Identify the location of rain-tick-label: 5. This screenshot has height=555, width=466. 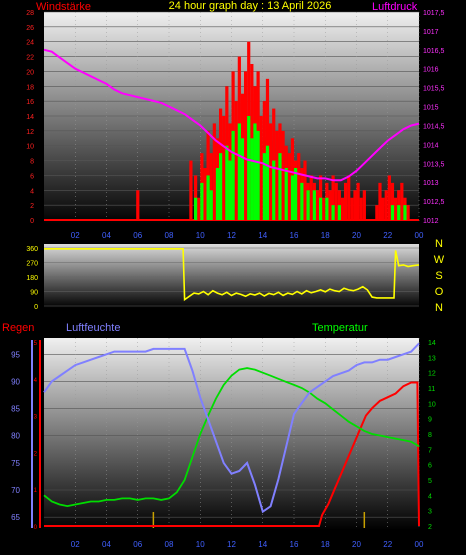
(36, 344).